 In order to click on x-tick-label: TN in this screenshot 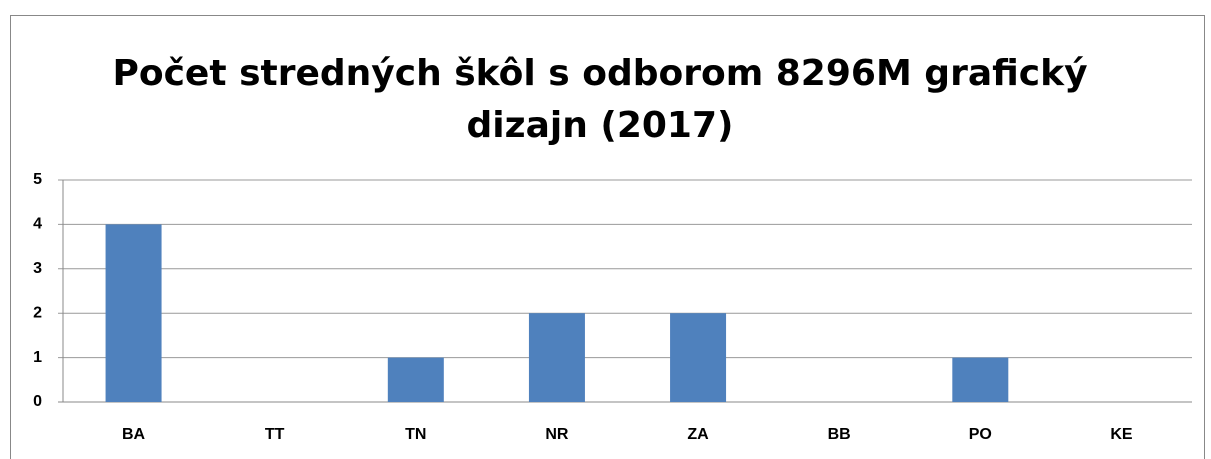, I will do `click(415, 434)`.